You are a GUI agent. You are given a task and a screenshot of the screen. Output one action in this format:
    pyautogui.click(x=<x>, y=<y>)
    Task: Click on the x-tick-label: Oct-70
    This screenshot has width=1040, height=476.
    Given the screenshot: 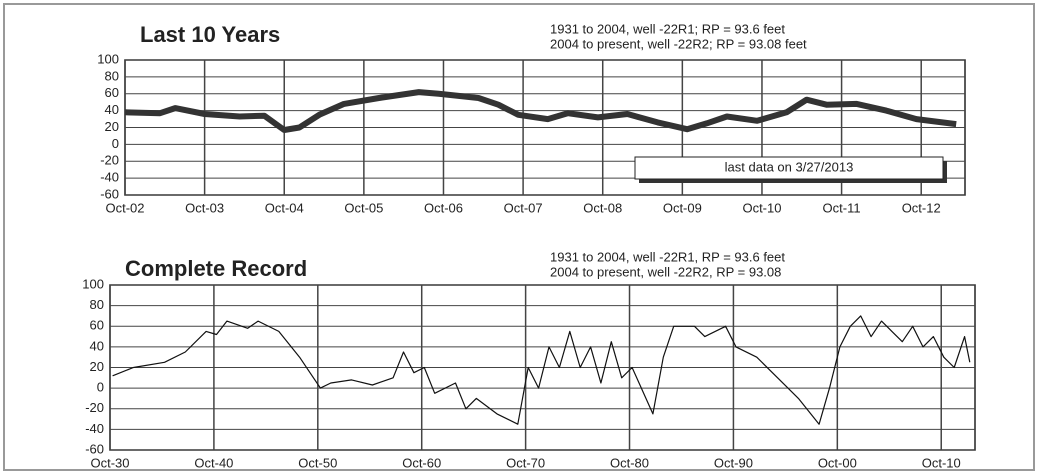 What is the action you would take?
    pyautogui.click(x=525, y=462)
    